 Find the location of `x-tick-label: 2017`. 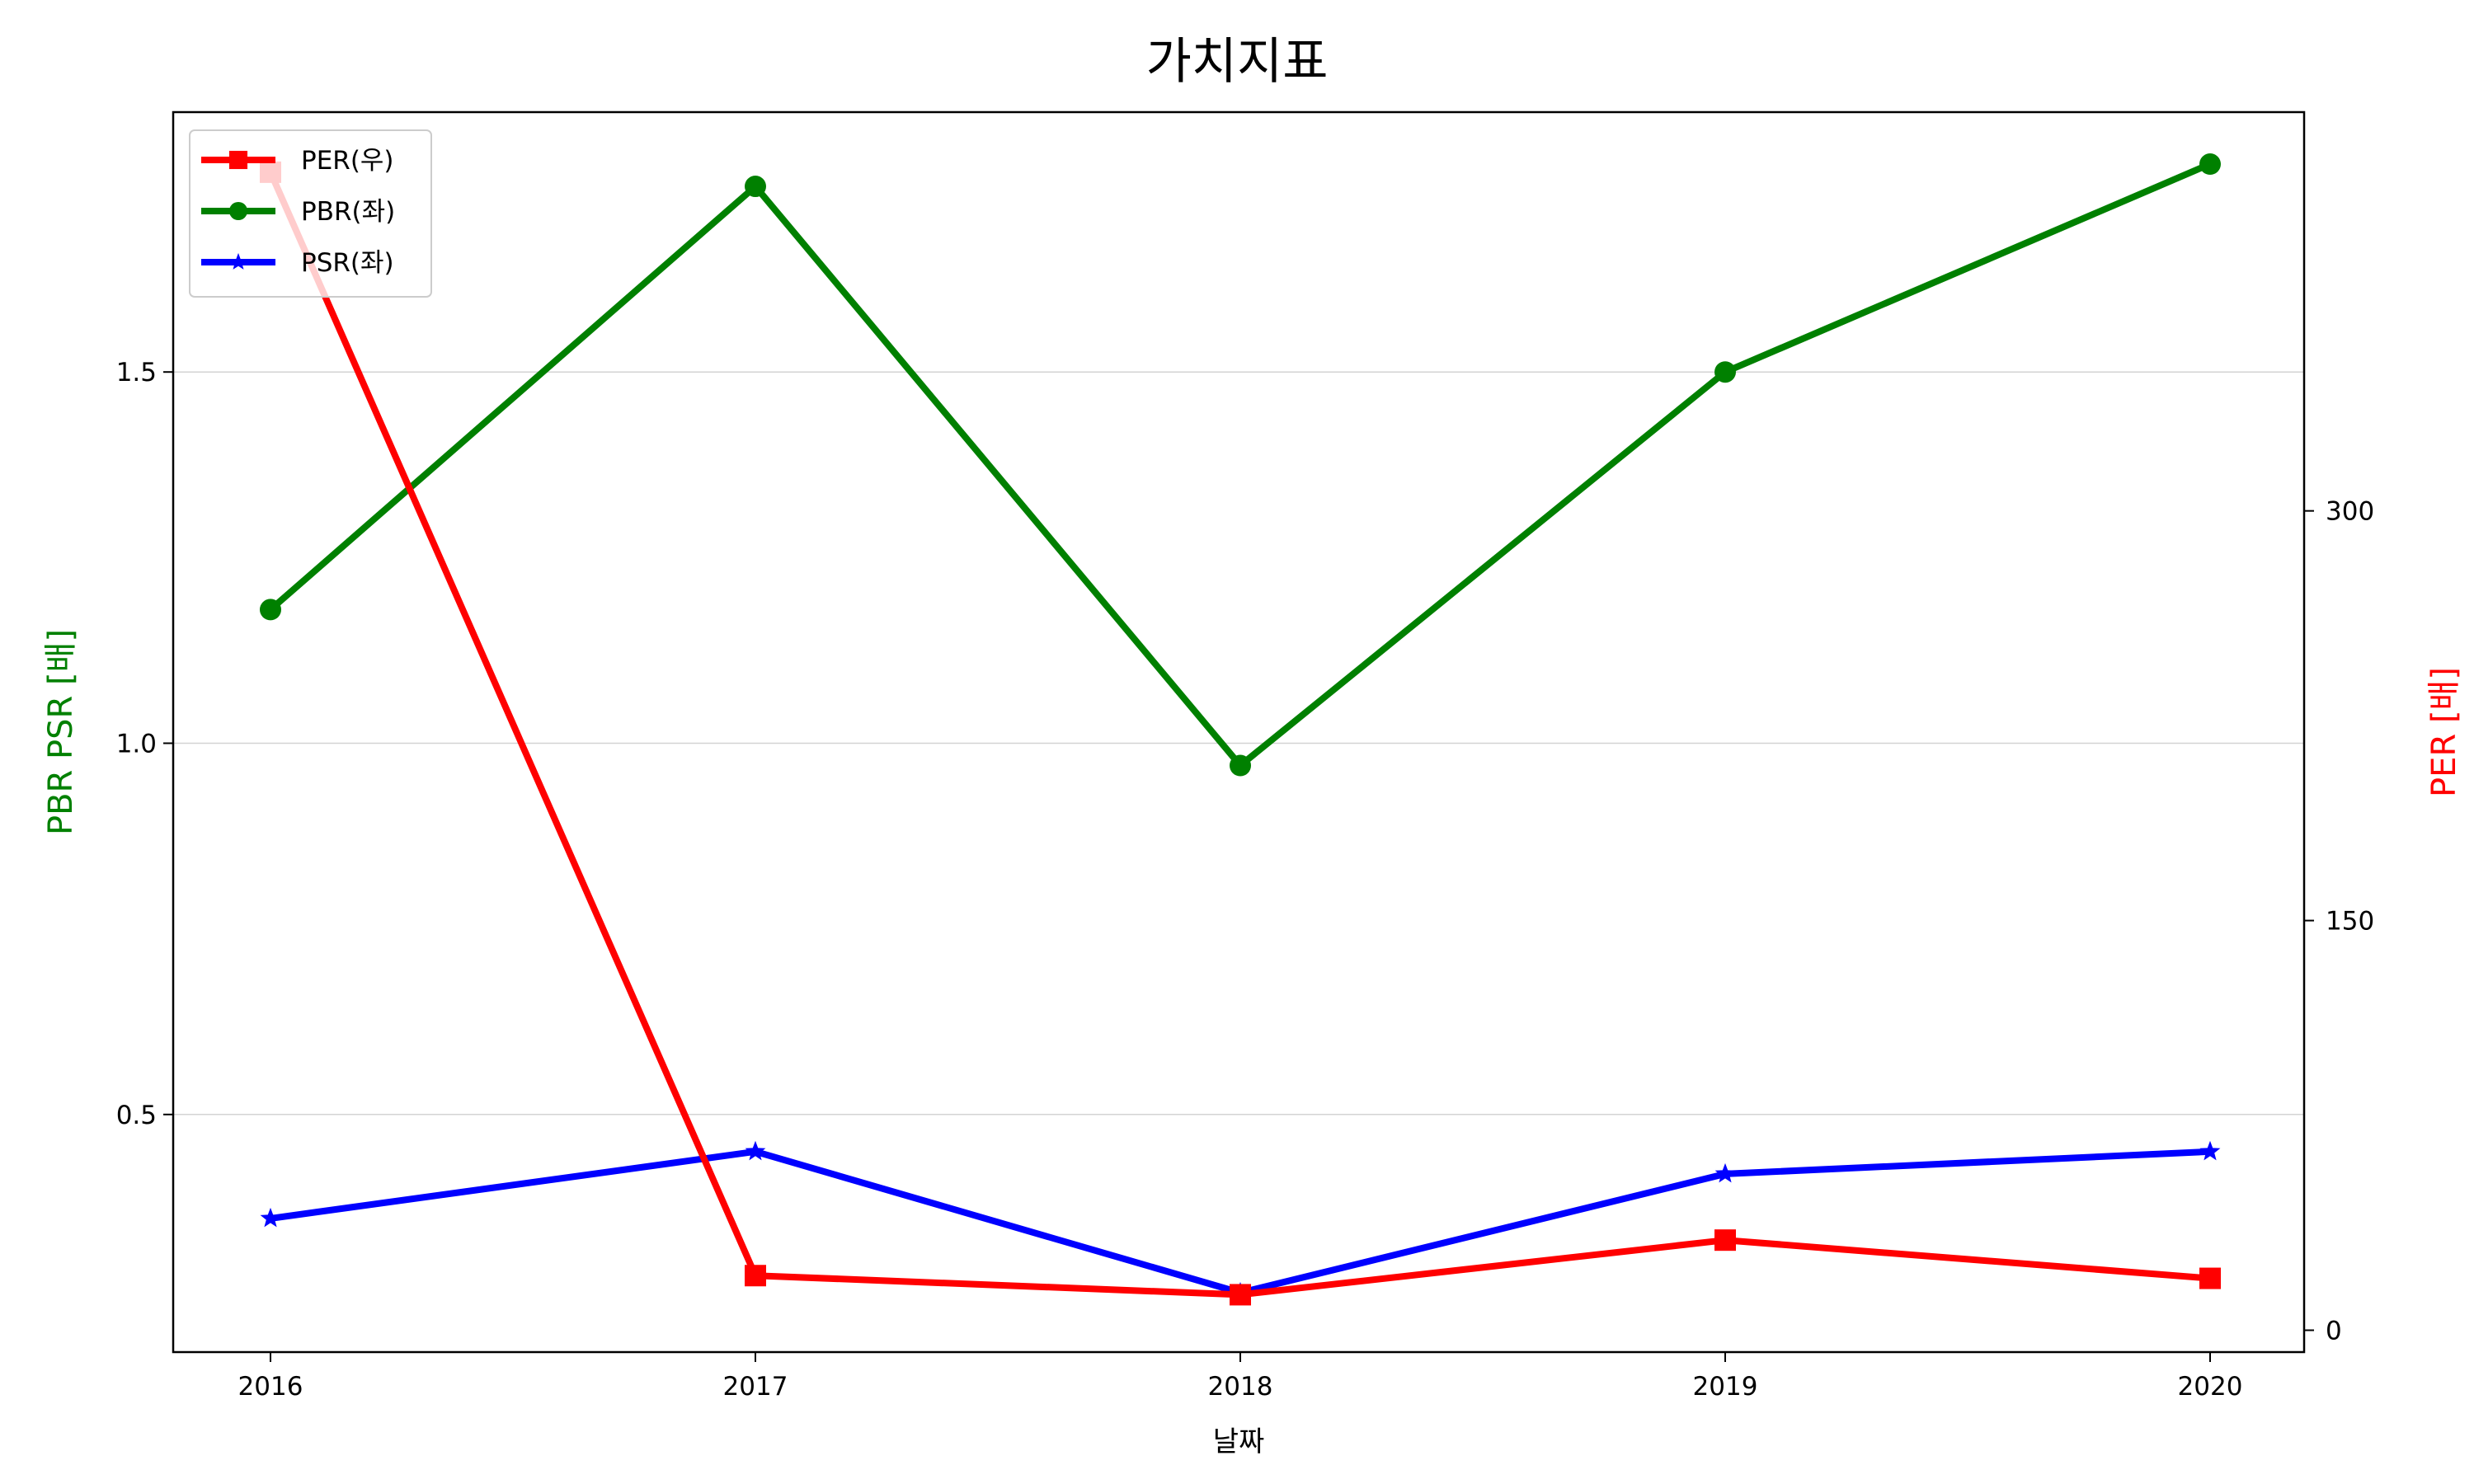

x-tick-label: 2017 is located at coordinates (755, 1387).